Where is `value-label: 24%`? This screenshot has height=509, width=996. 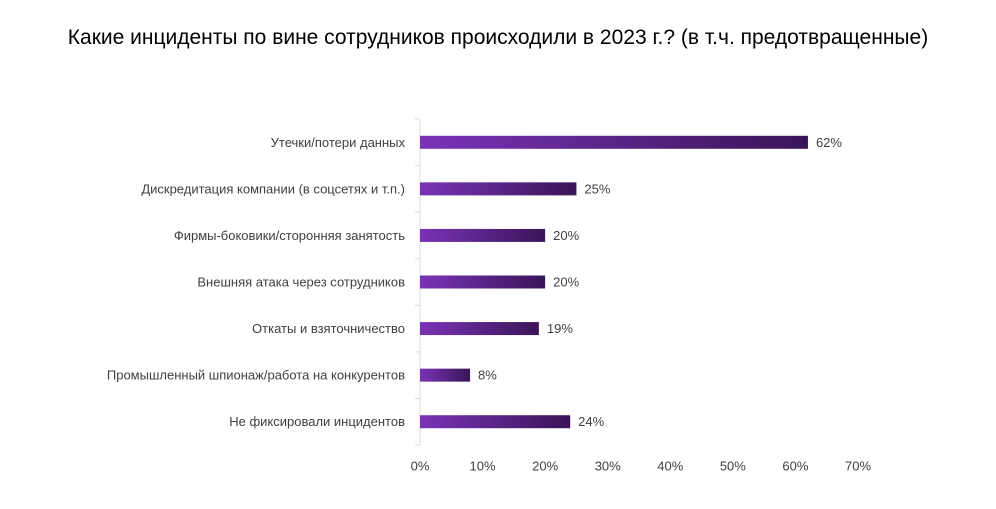 value-label: 24% is located at coordinates (591, 421).